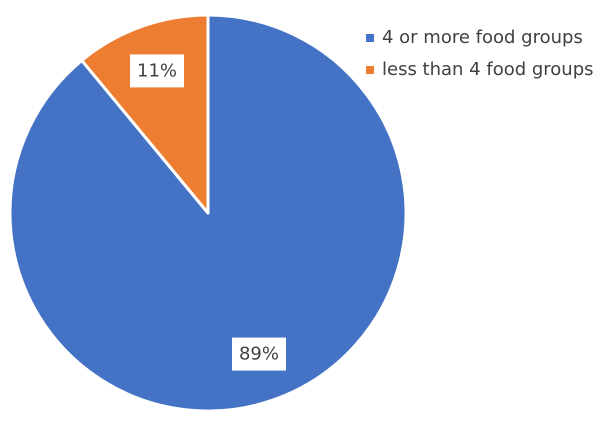 The height and width of the screenshot is (429, 615). I want to click on data-label: 89%, so click(259, 354).